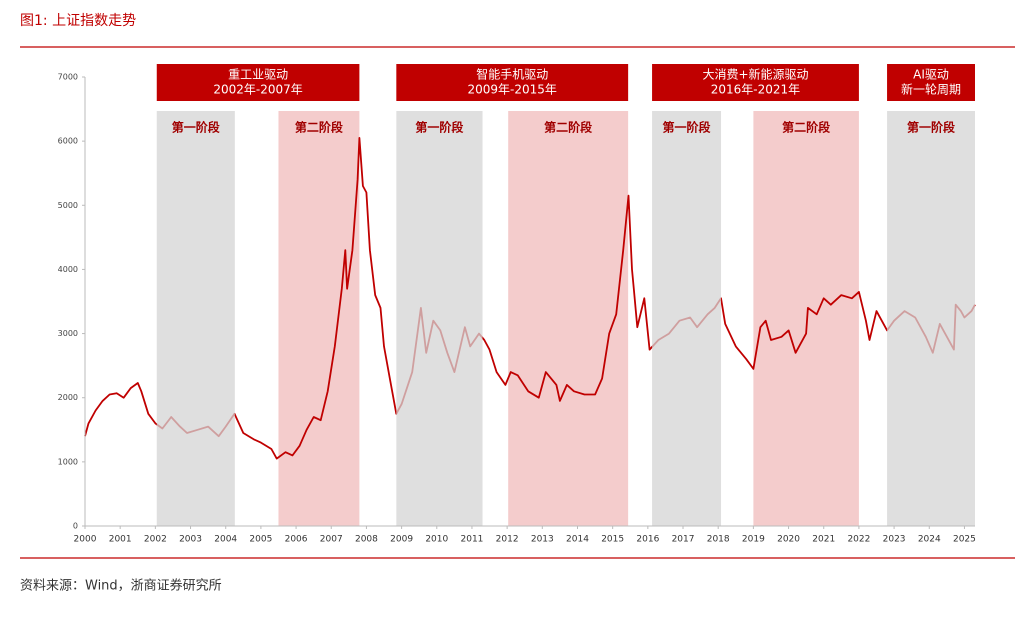  What do you see at coordinates (931, 89) in the screenshot?
I see `driver-label: 新一轮周期` at bounding box center [931, 89].